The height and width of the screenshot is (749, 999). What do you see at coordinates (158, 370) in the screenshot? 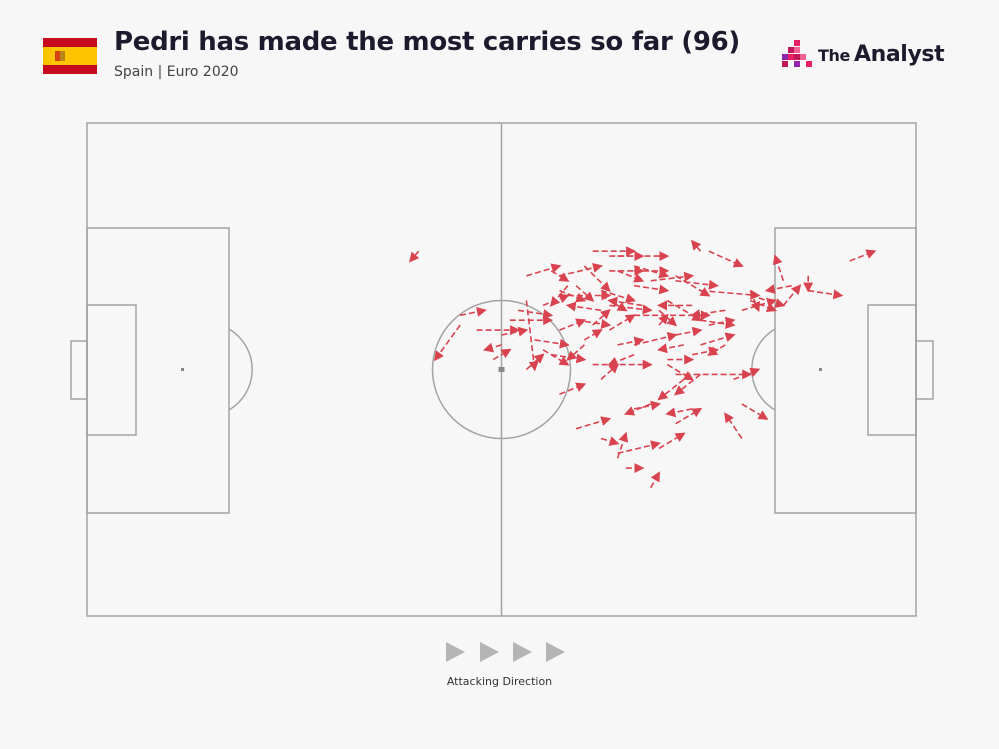
I see `left-penalty-area` at bounding box center [158, 370].